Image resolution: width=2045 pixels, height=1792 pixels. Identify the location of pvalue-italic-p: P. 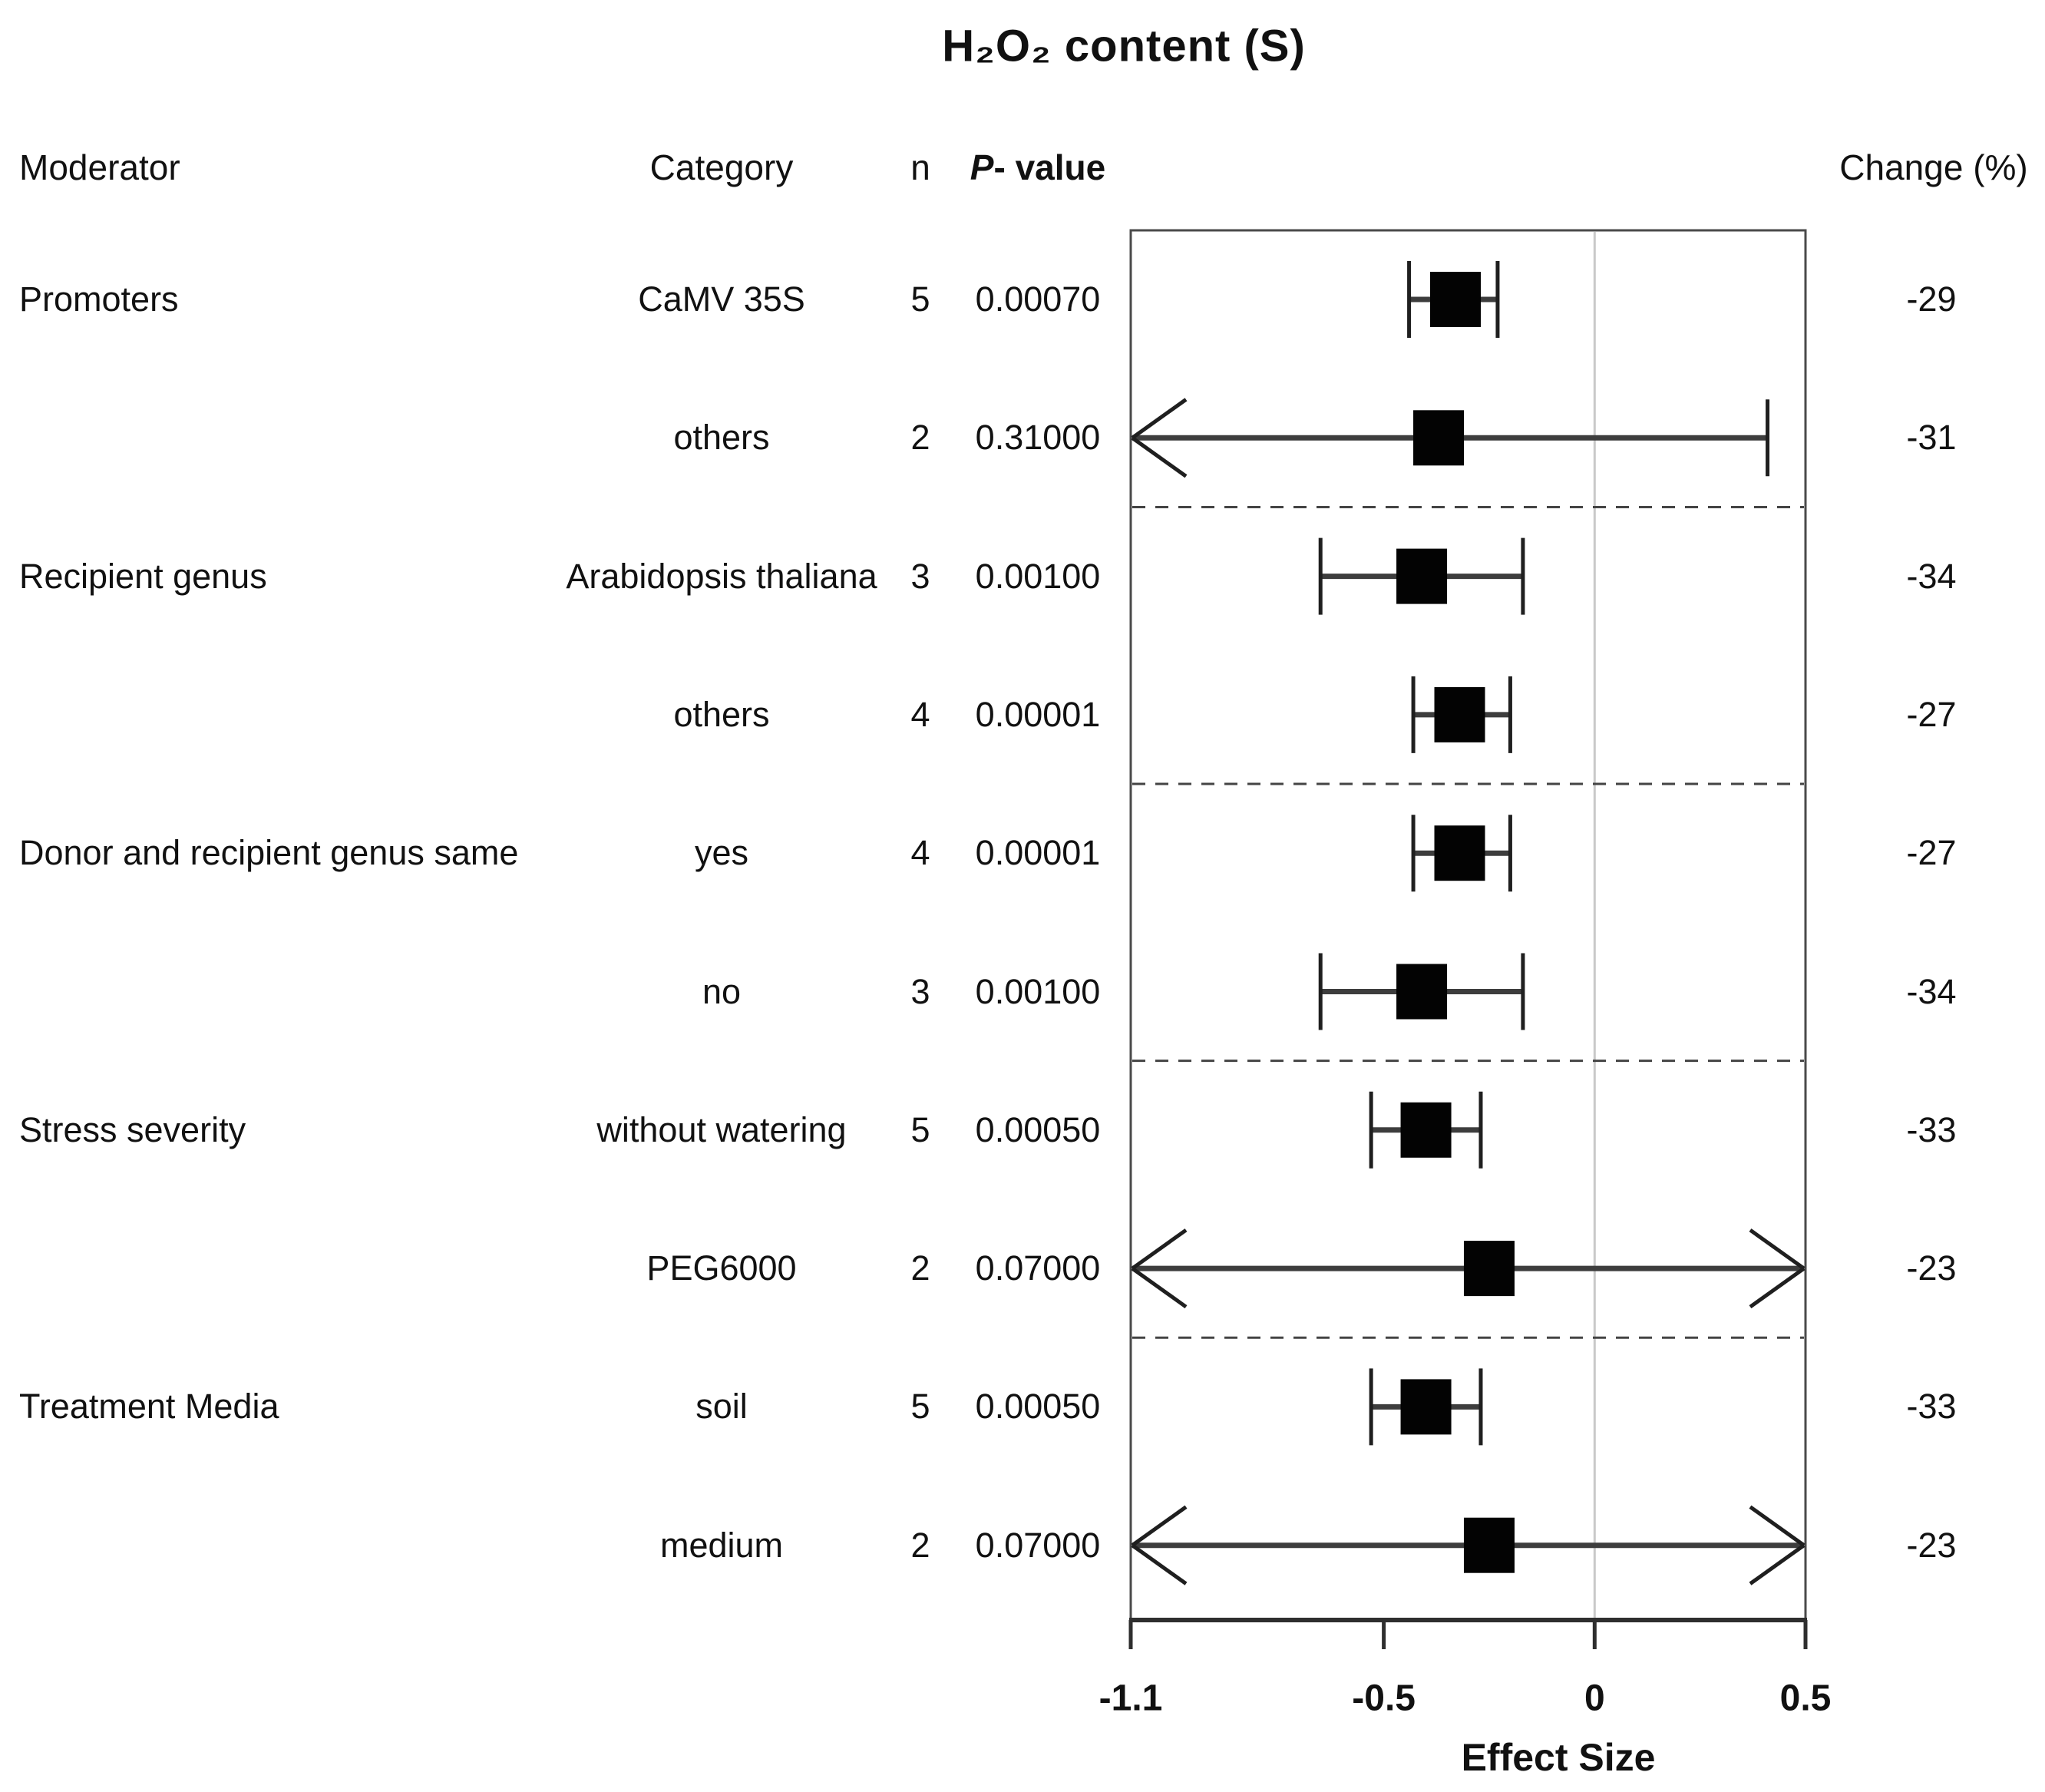
(982, 167).